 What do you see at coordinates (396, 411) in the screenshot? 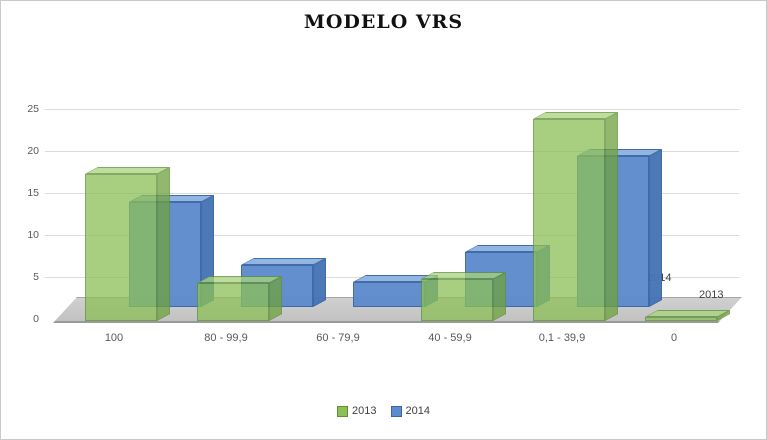
I see `legend-swatch-2014` at bounding box center [396, 411].